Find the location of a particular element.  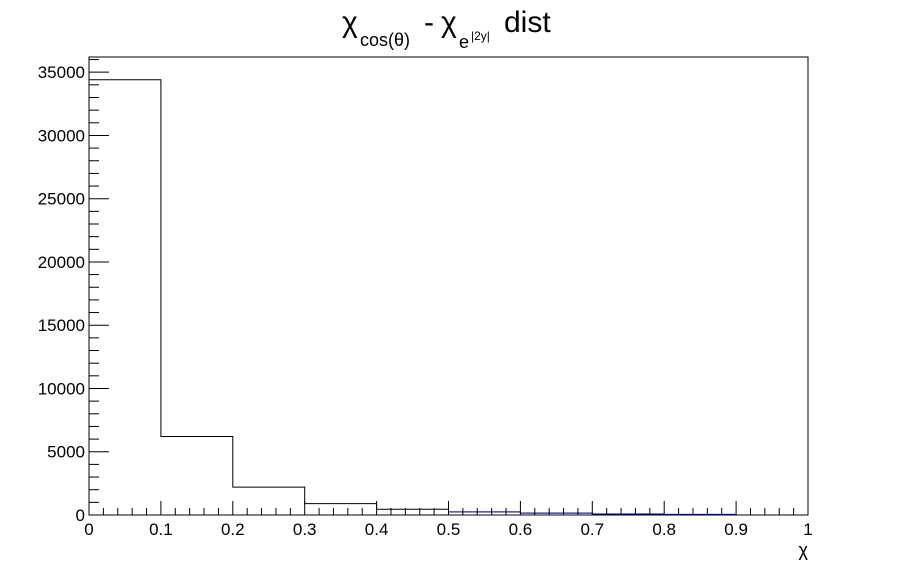

y-tick-label: 10000 is located at coordinates (61, 388).